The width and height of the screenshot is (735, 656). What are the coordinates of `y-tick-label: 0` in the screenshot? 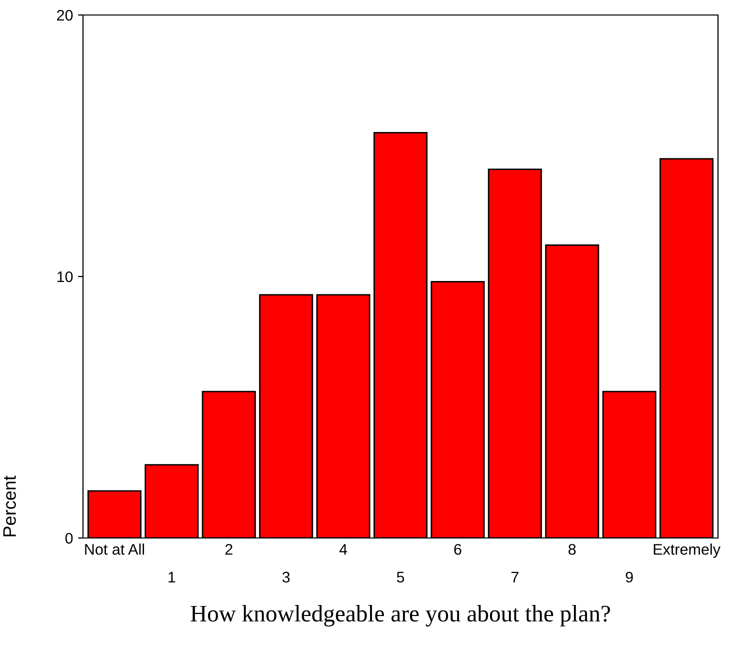 It's located at (69, 538).